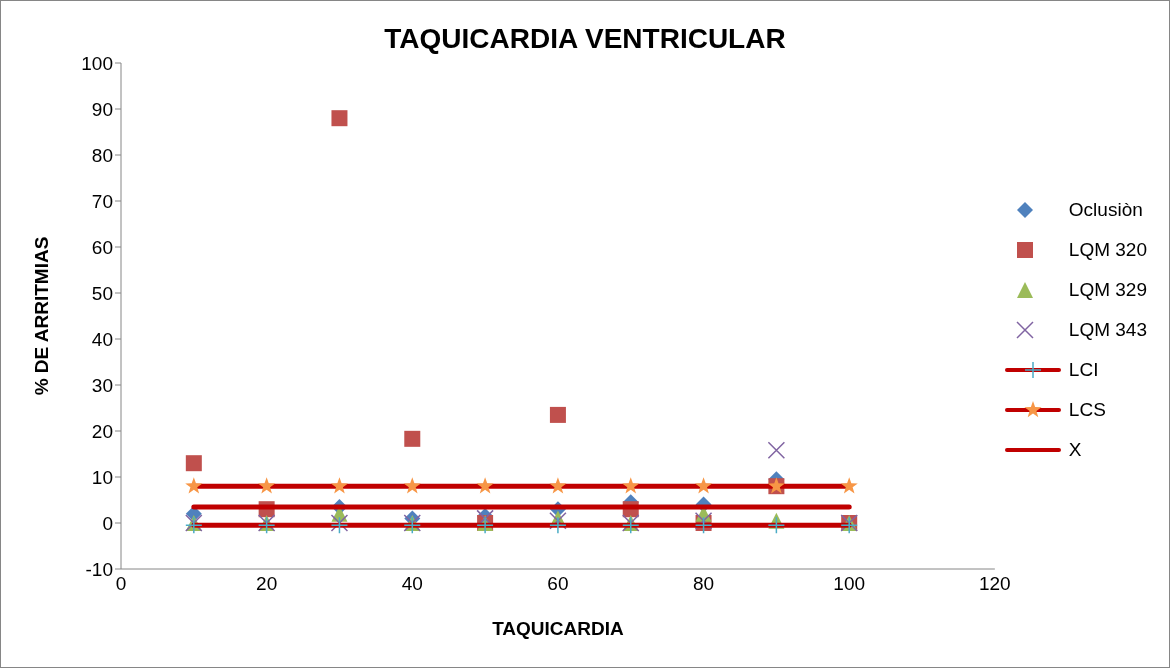  Describe the element at coordinates (558, 628) in the screenshot. I see `x-axis-title: TAQUICARDIA` at that location.